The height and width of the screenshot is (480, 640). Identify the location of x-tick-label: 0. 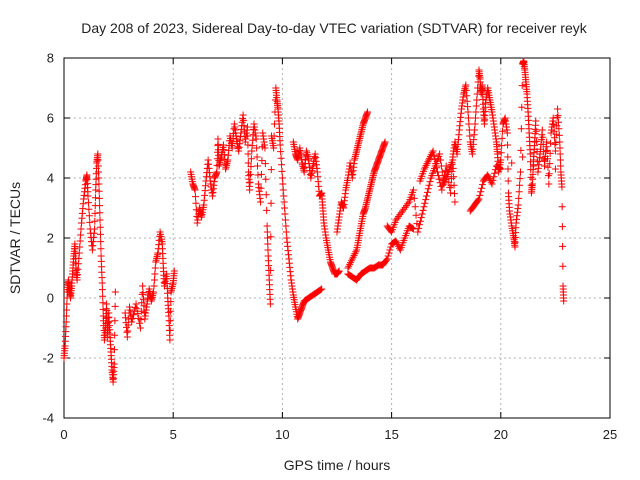
(63, 434).